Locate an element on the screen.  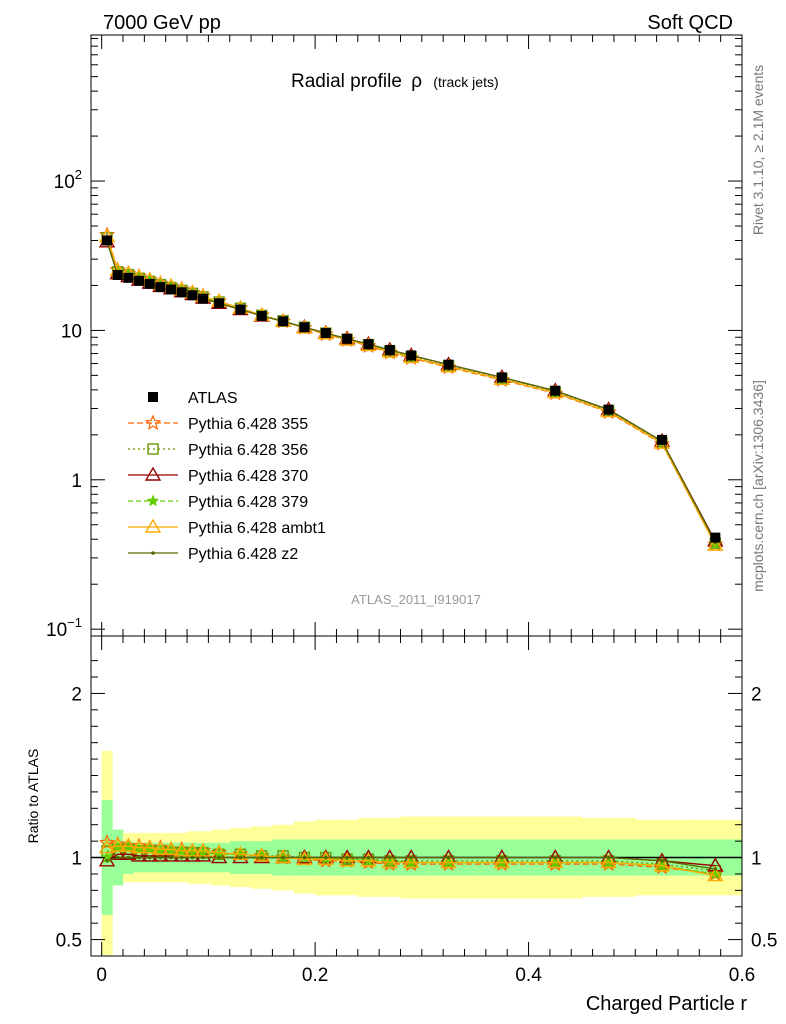
ratio-y-tick-label-right: 0.5 is located at coordinates (764, 941).